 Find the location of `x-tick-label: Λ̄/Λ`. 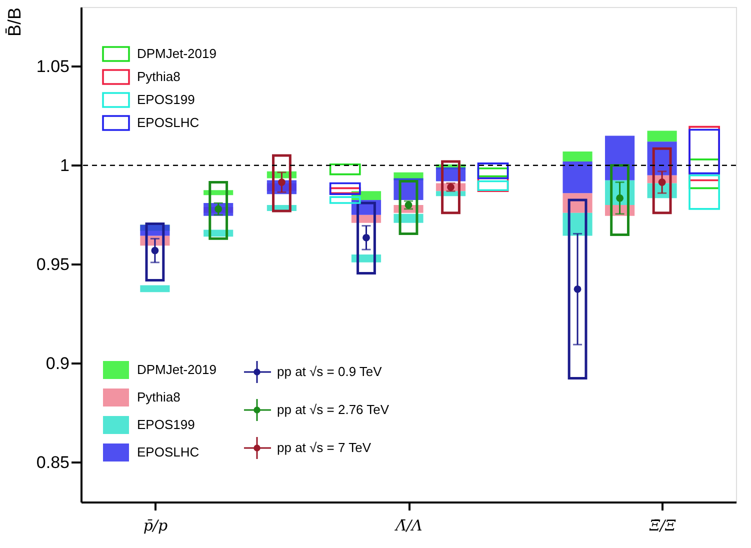

x-tick-label: Λ̄/Λ is located at coordinates (408, 525).